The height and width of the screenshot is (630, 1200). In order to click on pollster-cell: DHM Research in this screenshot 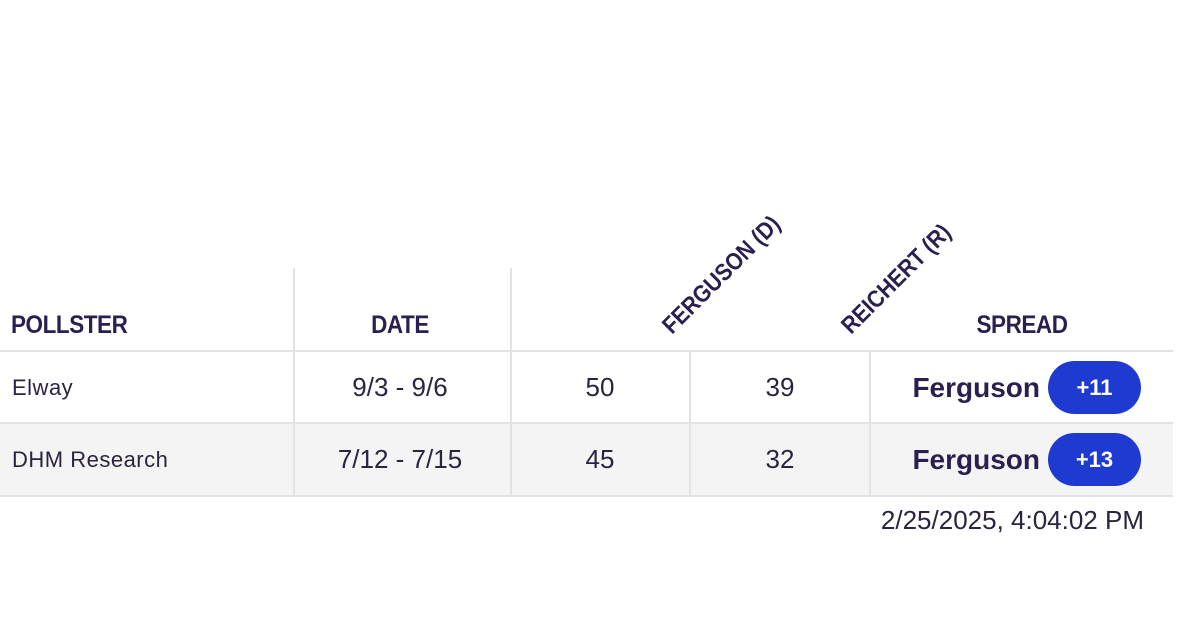, I will do `click(90, 459)`.